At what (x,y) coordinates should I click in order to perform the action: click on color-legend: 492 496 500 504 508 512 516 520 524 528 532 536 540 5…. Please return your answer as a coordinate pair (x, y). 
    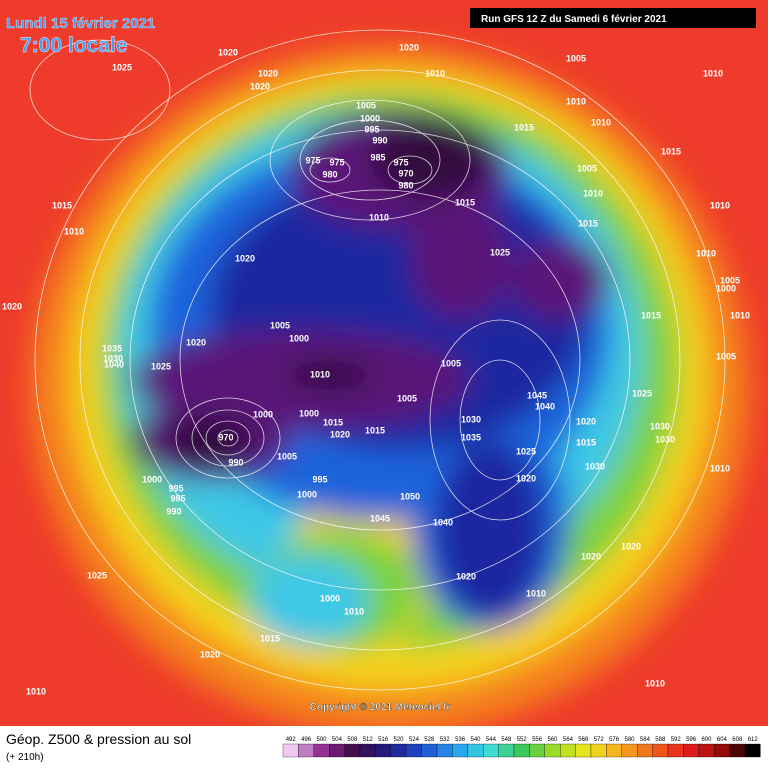
    Looking at the image, I should click on (521, 747).